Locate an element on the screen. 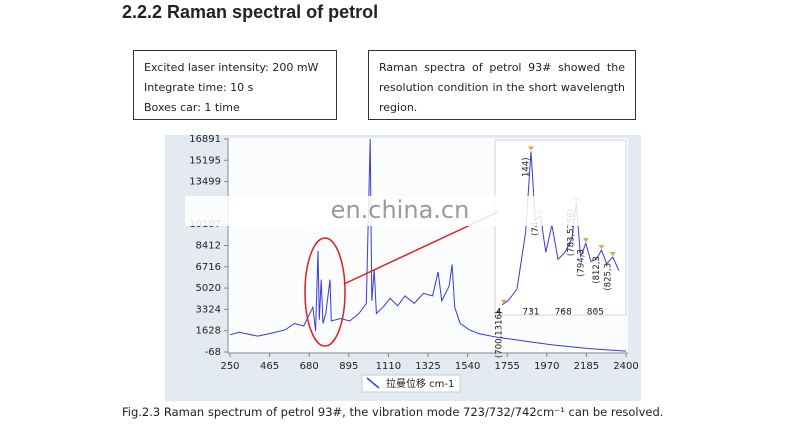 The image size is (800, 433). legend-label: 拉曼位移 cm-1 is located at coordinates (420, 383).